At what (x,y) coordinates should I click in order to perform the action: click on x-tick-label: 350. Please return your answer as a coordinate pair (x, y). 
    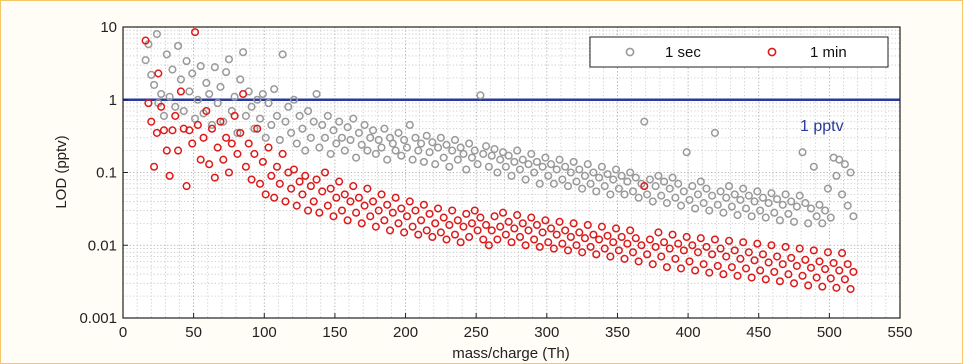
    Looking at the image, I should click on (617, 332).